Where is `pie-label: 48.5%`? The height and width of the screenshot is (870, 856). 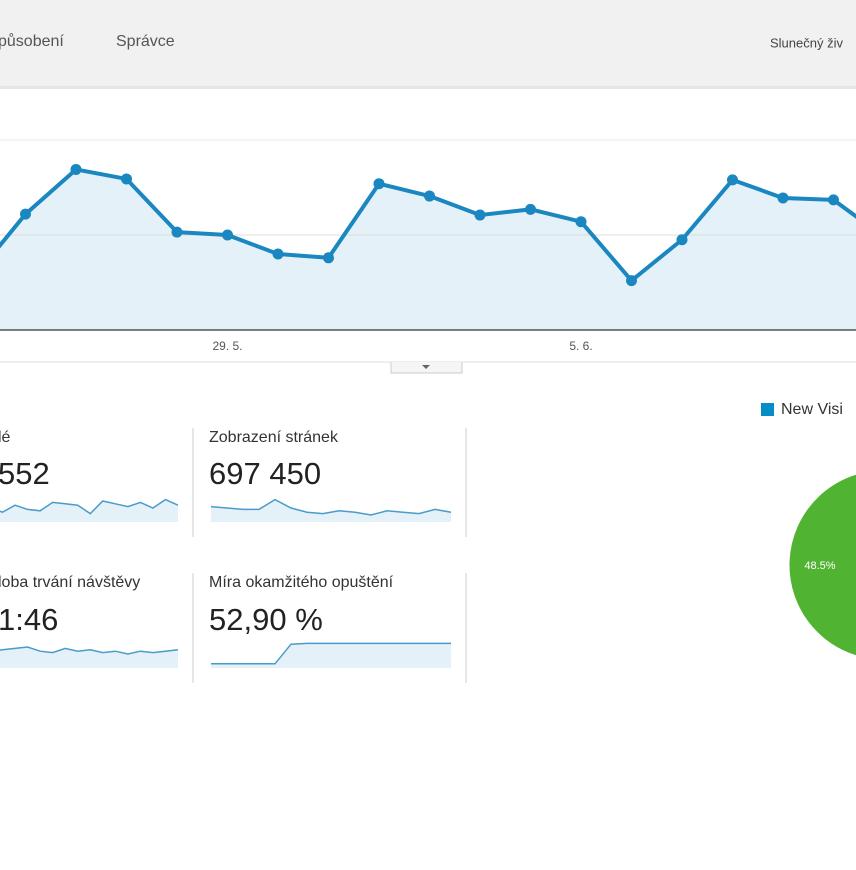
pie-label: 48.5% is located at coordinates (819, 566).